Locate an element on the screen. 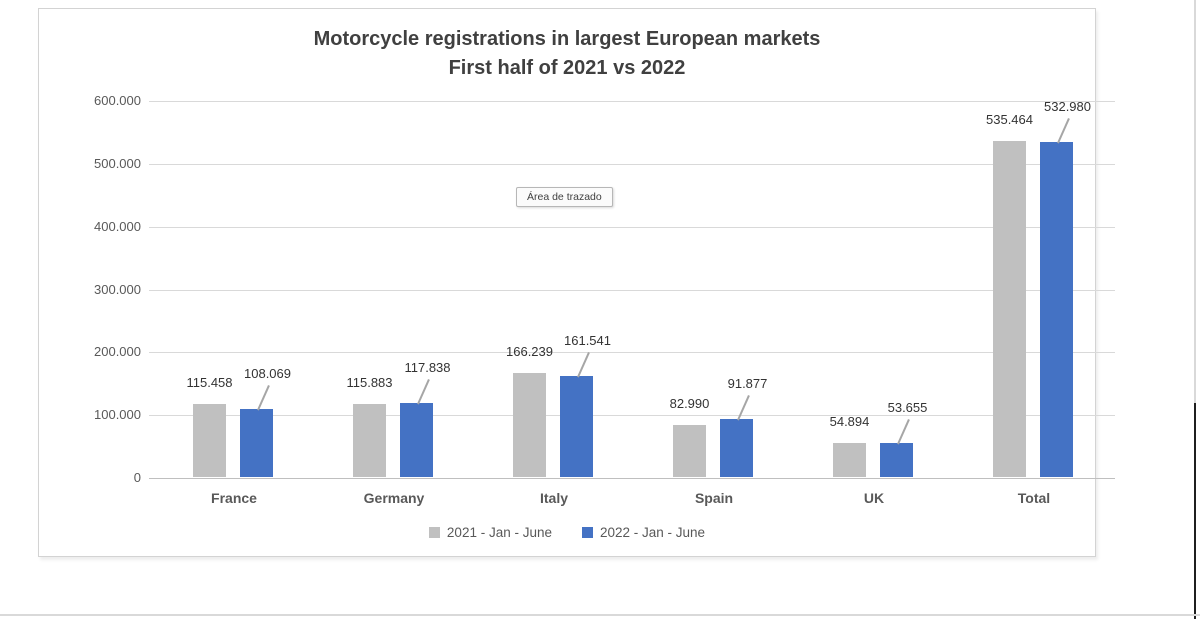 This screenshot has width=1200, height=624. plot-area-tooltip: Área de trazado is located at coordinates (564, 197).